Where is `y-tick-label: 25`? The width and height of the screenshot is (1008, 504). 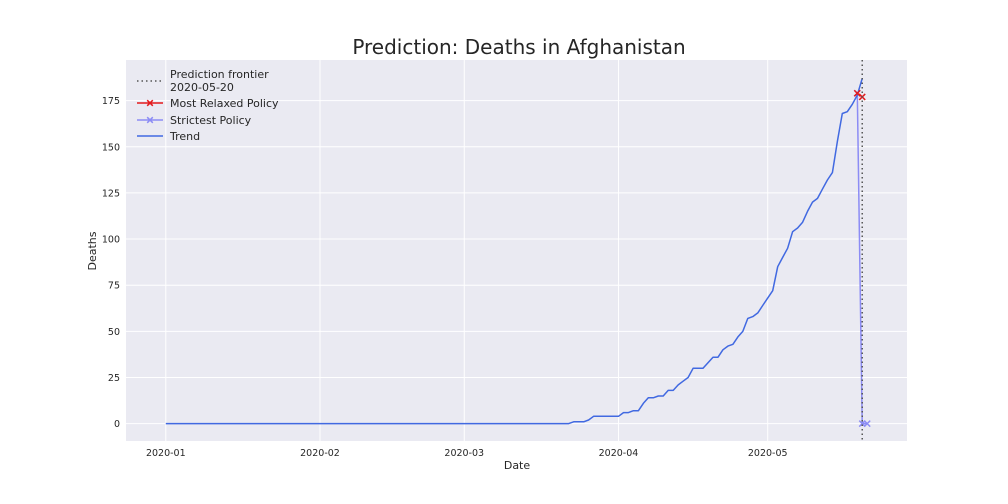
y-tick-label: 25 is located at coordinates (114, 378).